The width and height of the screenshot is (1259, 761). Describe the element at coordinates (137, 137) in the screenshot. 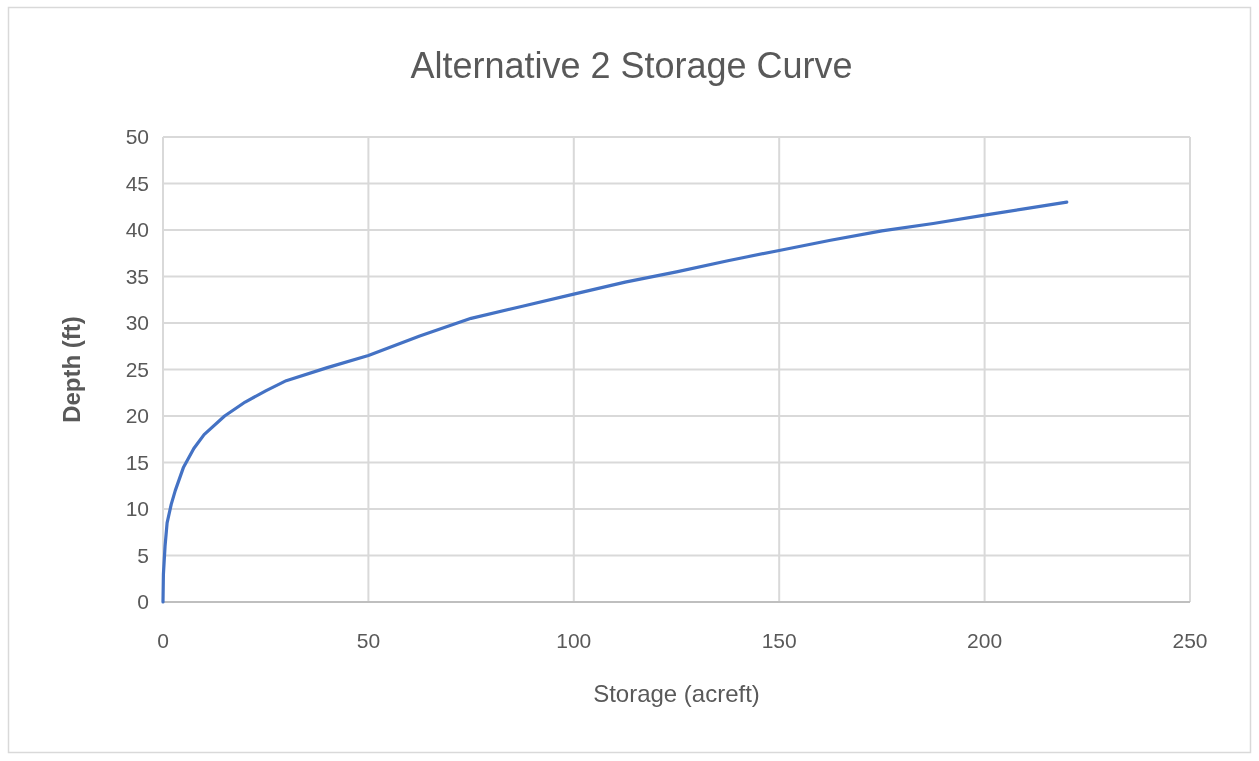

I see `y-tick-label: 50` at that location.